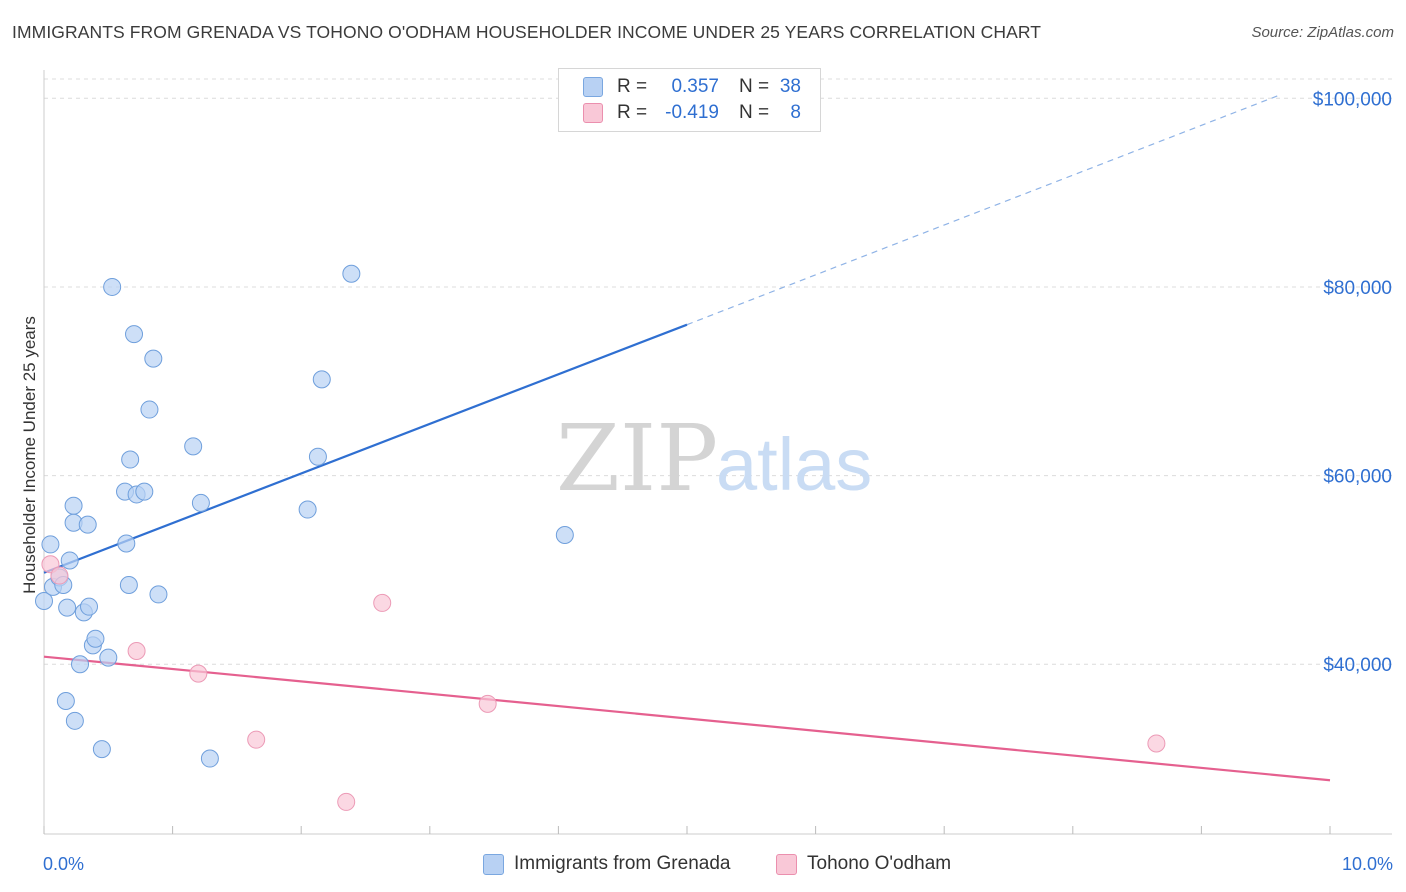  What do you see at coordinates (63, 864) in the screenshot?
I see `x-tick-label: 0.0%` at bounding box center [63, 864].